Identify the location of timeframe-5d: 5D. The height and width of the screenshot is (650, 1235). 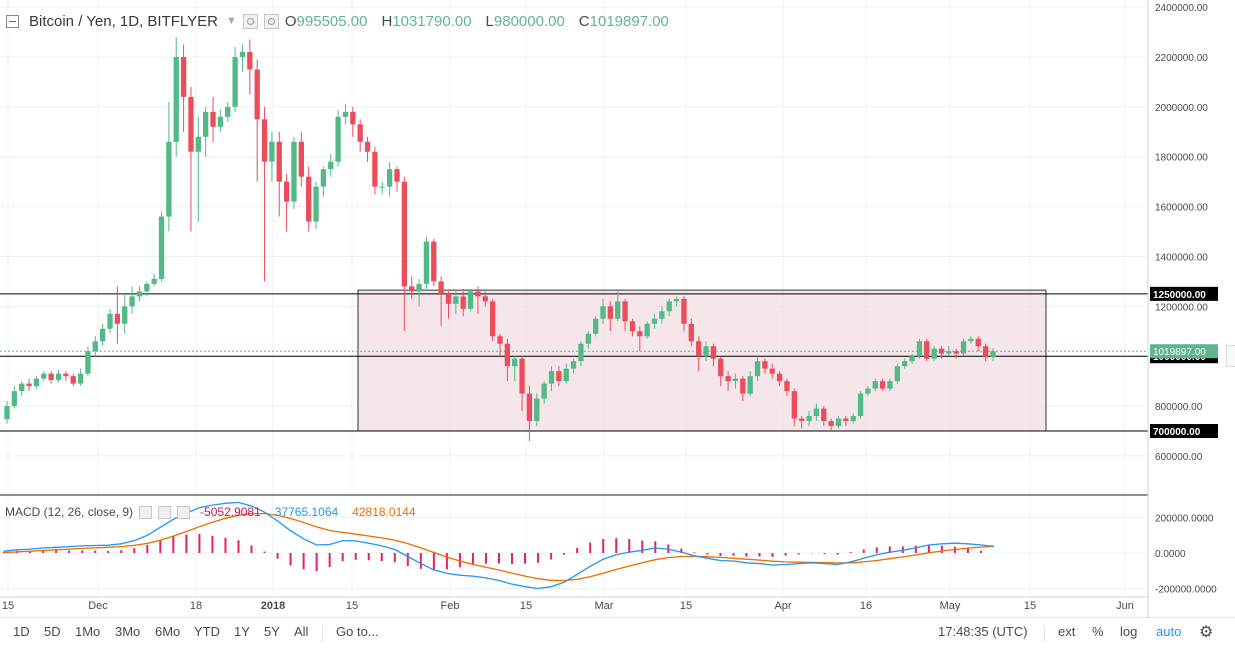
(52, 631).